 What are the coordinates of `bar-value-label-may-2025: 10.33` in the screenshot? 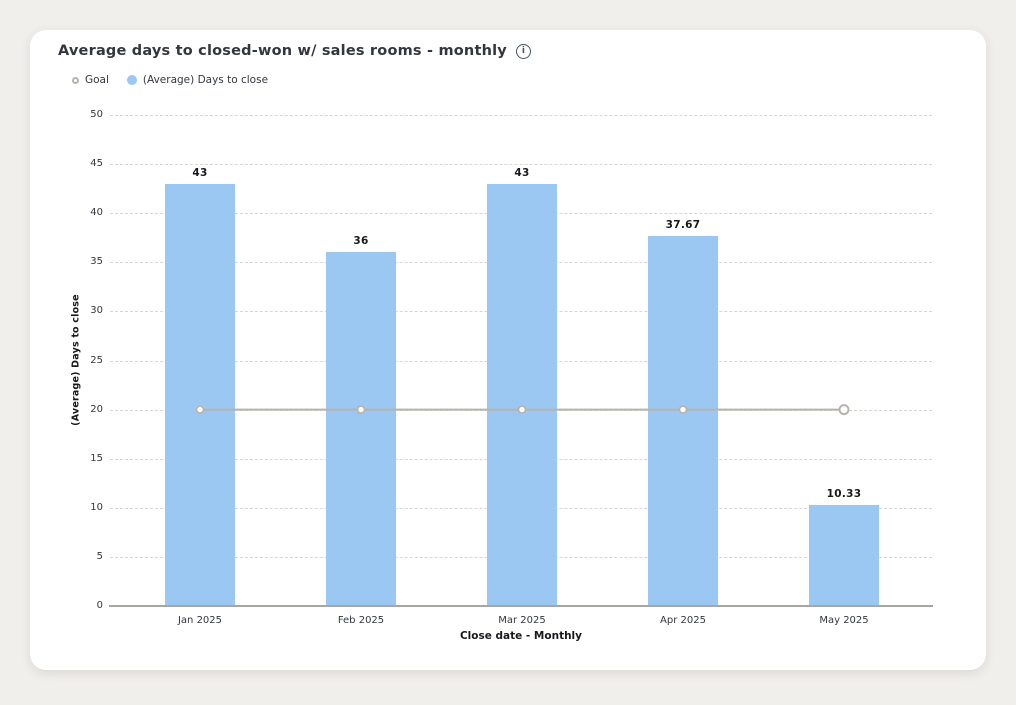 It's located at (844, 493).